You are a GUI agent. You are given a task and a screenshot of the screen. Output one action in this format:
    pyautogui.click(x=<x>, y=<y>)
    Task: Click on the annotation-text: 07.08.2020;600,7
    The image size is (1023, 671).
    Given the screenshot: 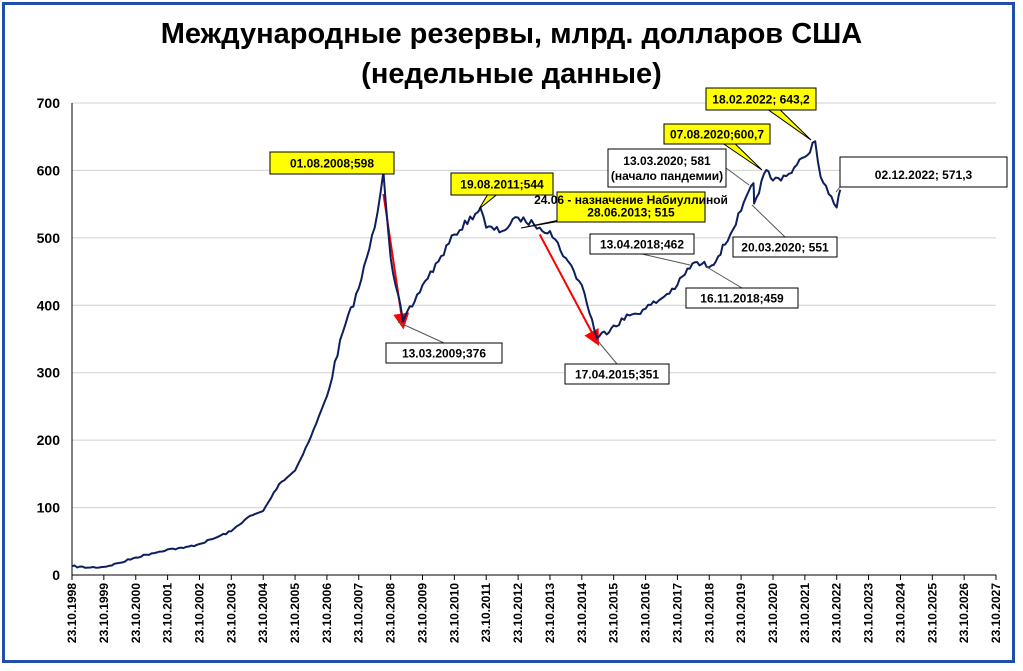 What is the action you would take?
    pyautogui.click(x=717, y=134)
    